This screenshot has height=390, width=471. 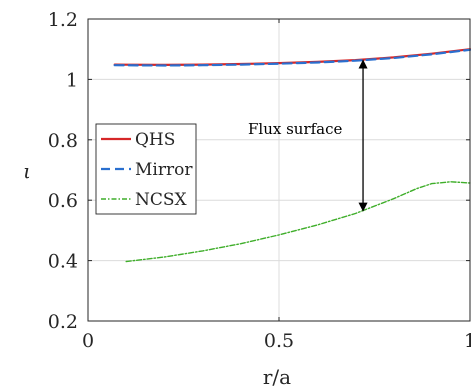 I want to click on y-tick-label: 1, so click(x=72, y=80).